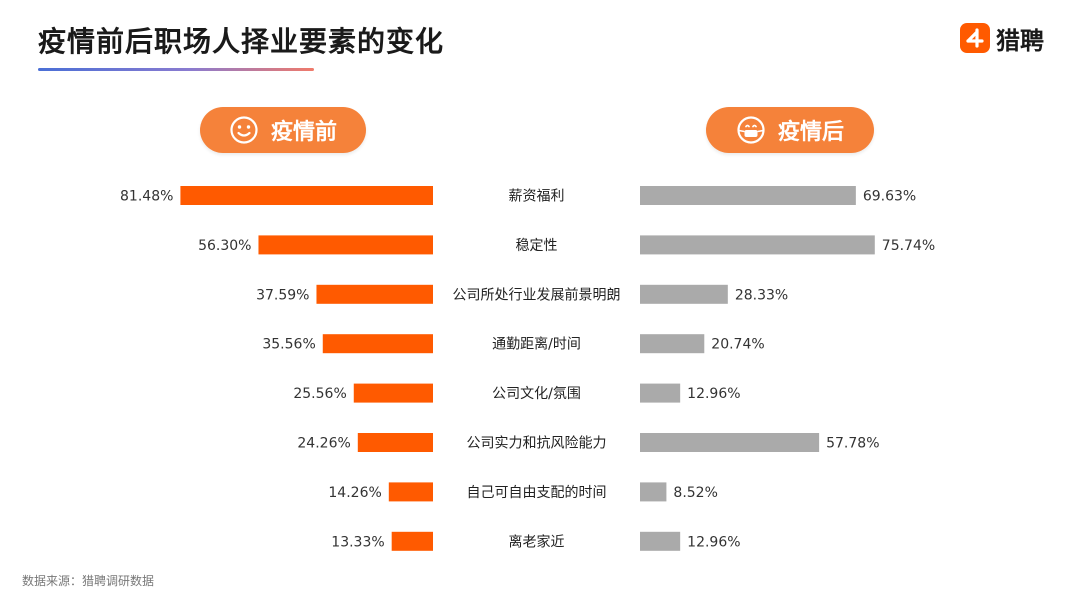  What do you see at coordinates (241, 41) in the screenshot?
I see `page-title: 疫情前后职场人择业要素的变化` at bounding box center [241, 41].